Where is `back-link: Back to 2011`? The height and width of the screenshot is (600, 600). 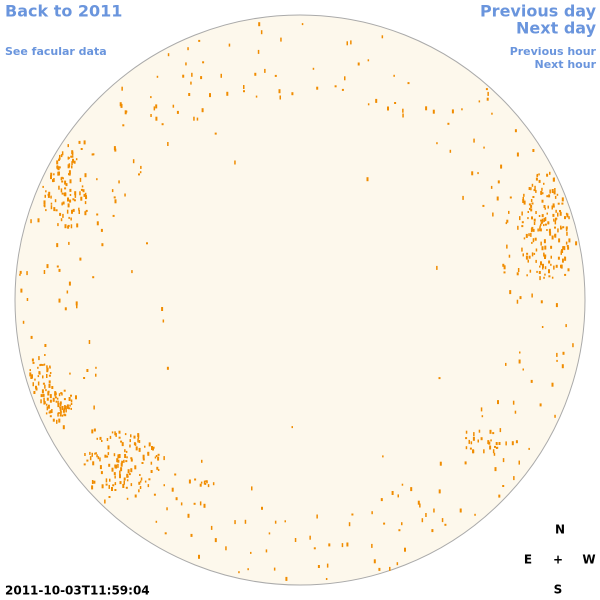 back-link: Back to 2011 is located at coordinates (63, 11).